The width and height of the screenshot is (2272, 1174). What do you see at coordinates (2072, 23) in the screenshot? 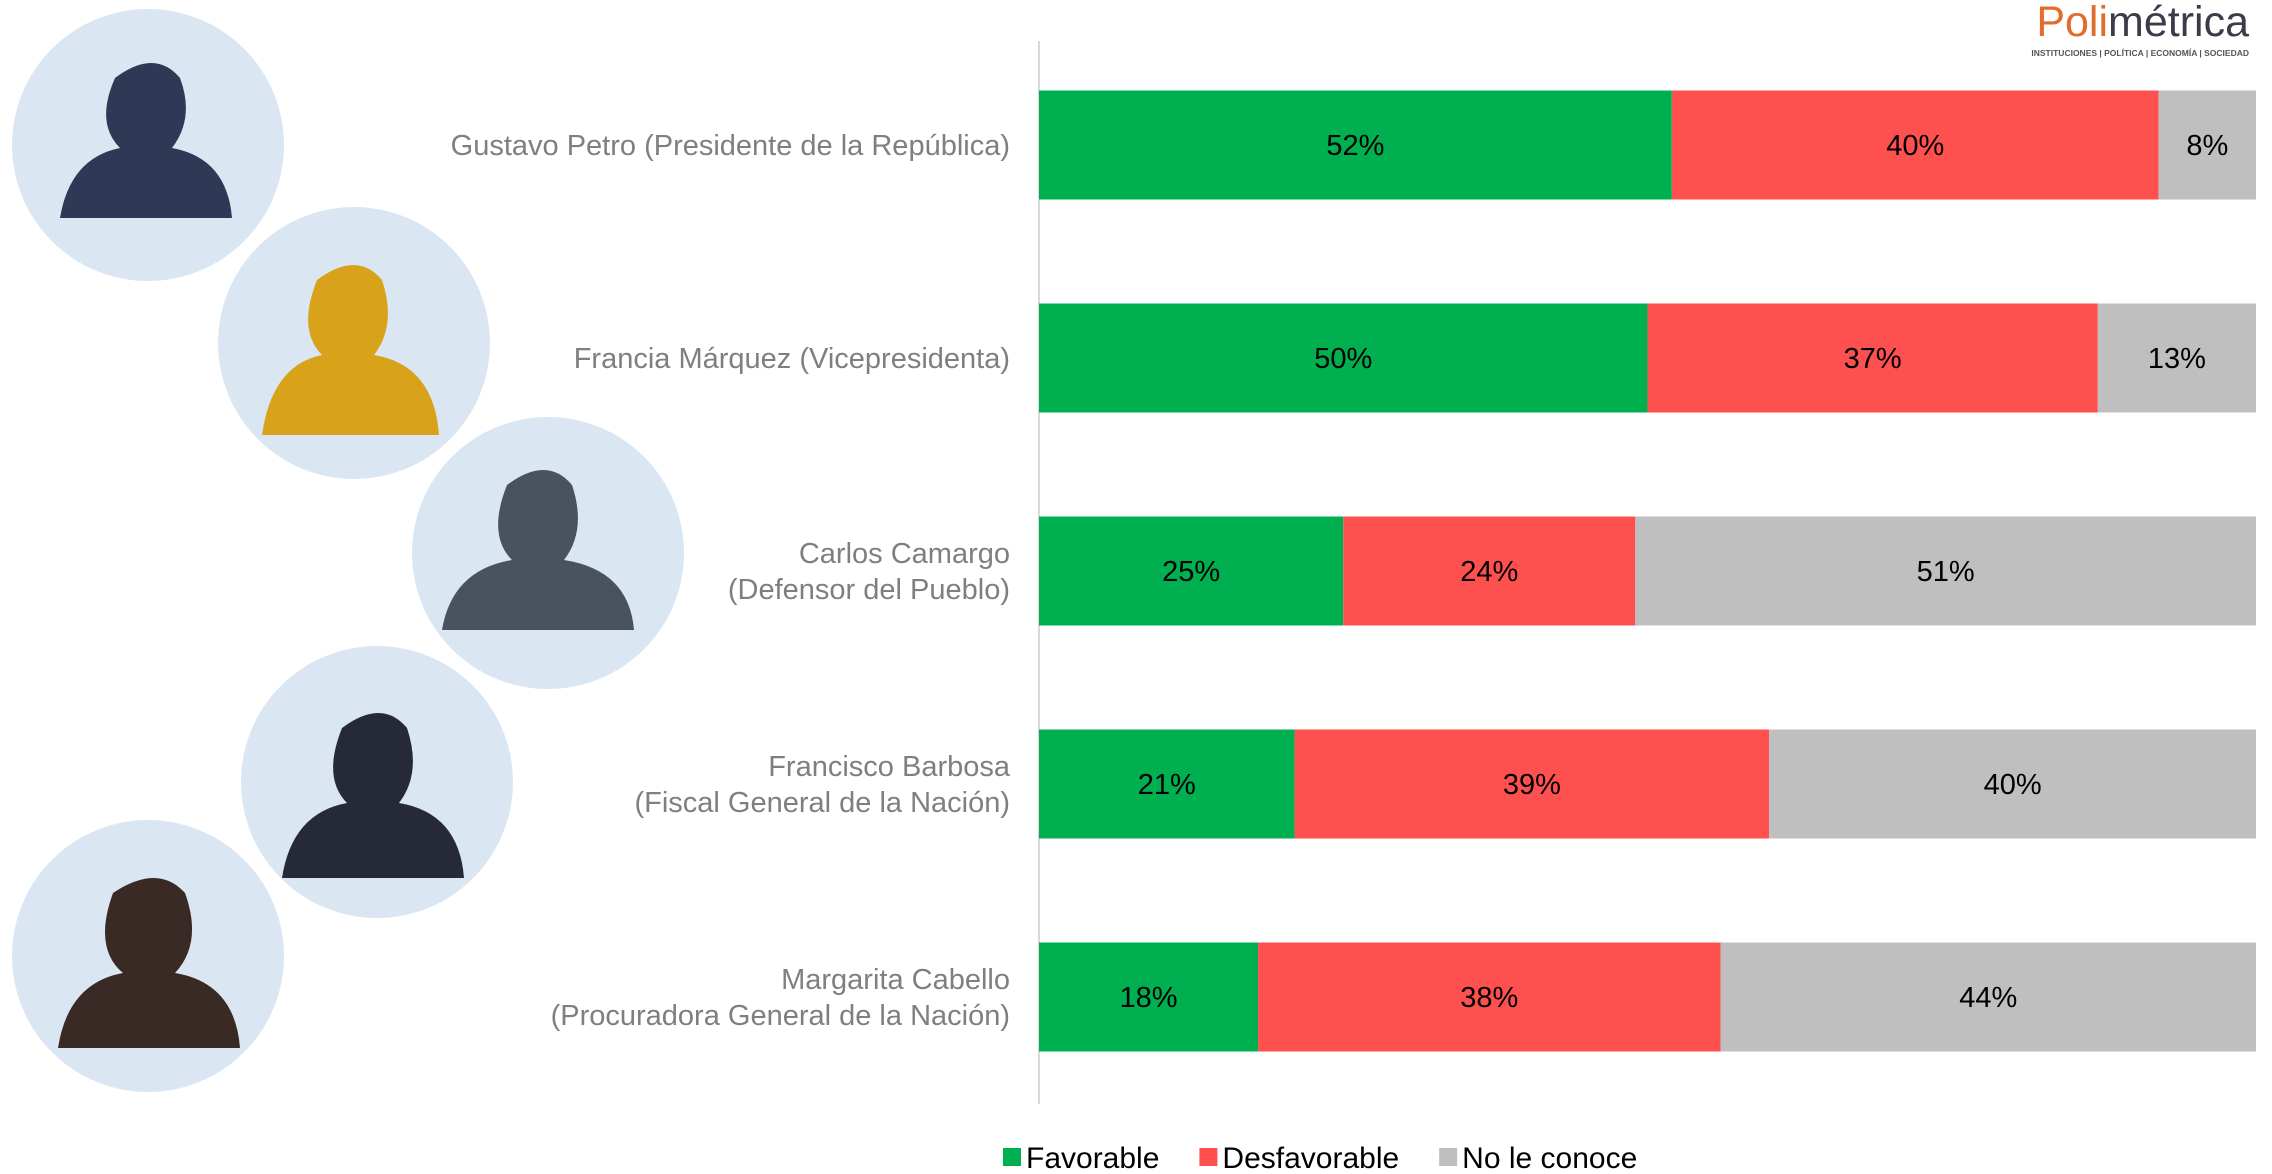
I see `logo-part: Poli` at bounding box center [2072, 23].